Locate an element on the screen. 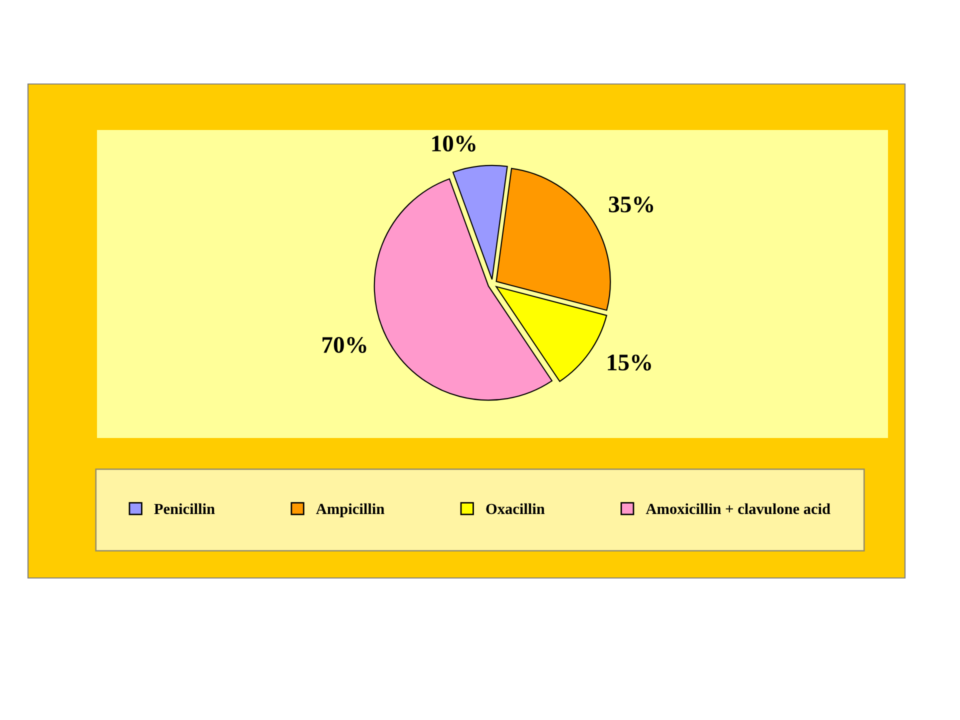 The width and height of the screenshot is (960, 720). data-label: 35% is located at coordinates (631, 204).